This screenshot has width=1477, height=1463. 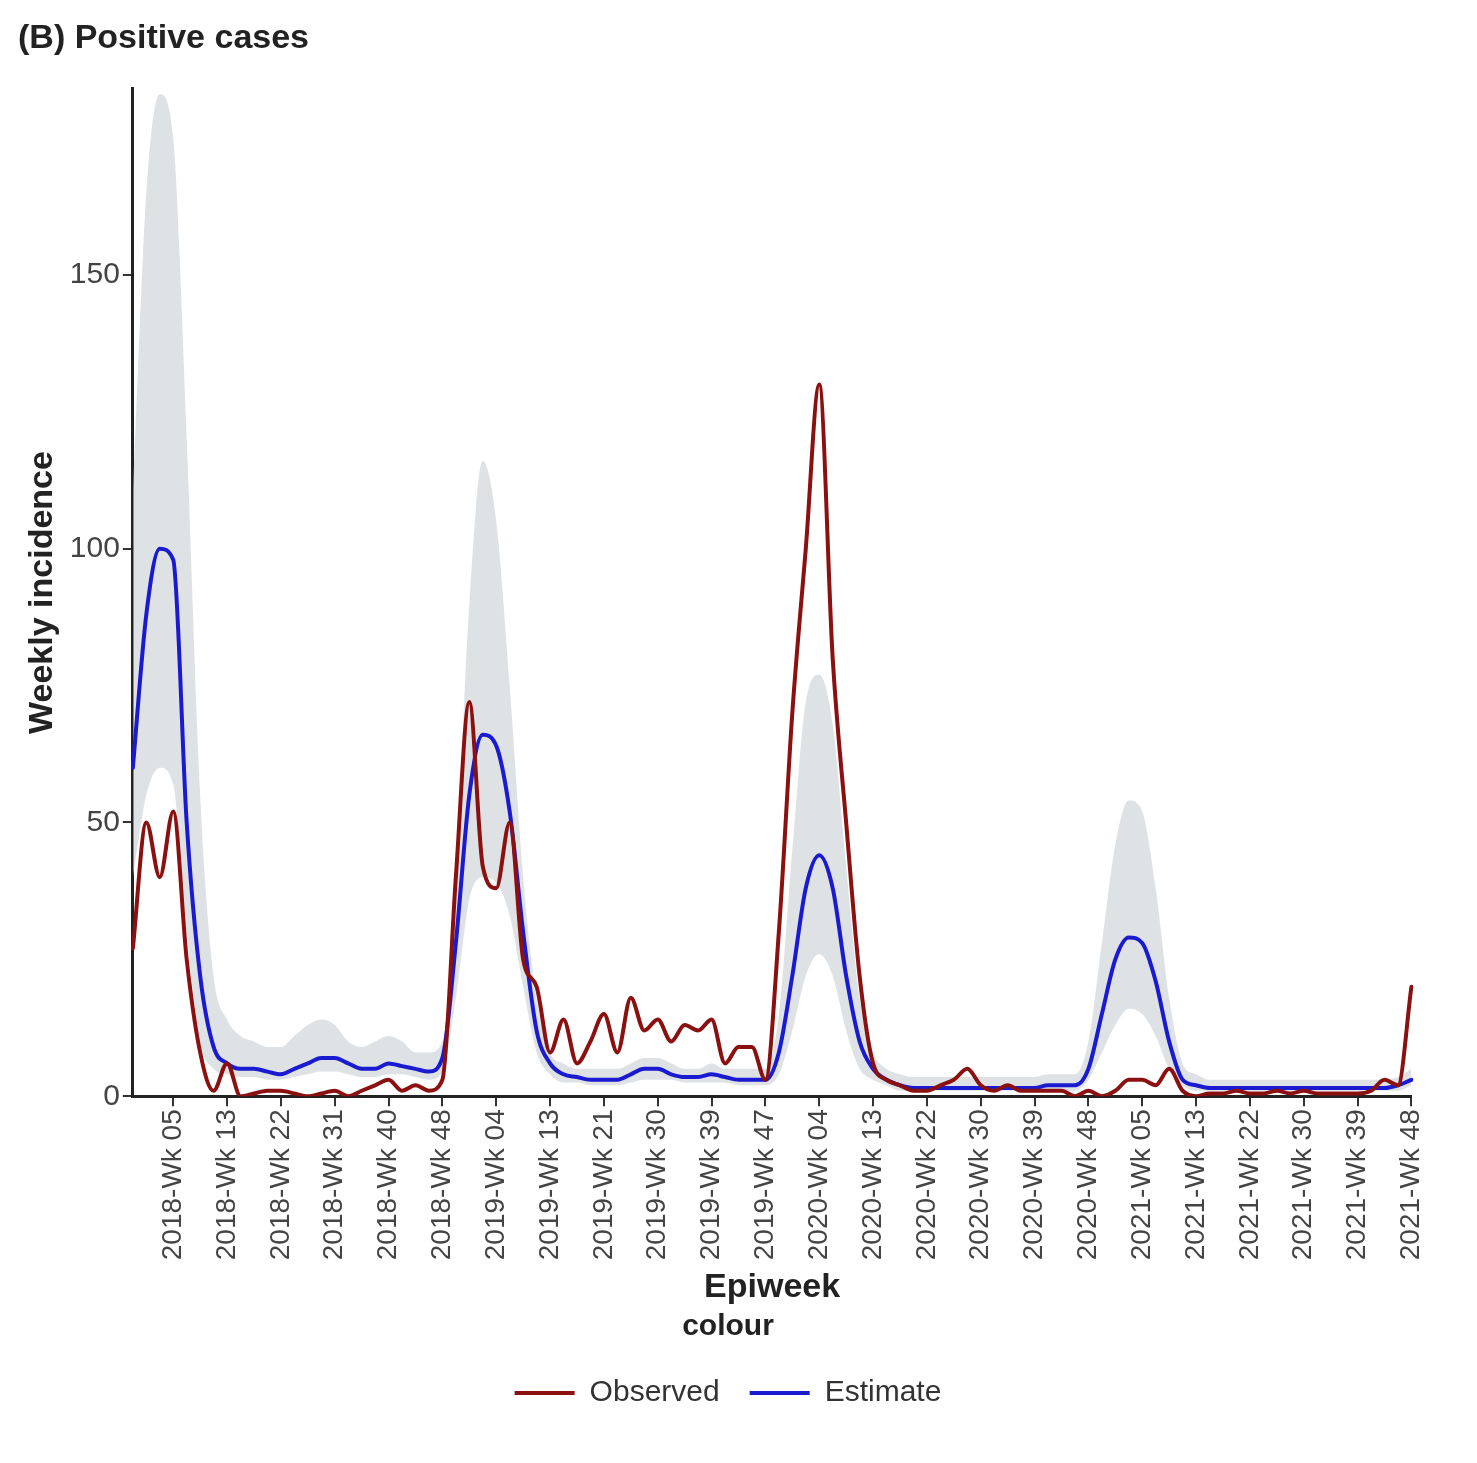 What do you see at coordinates (764, 1185) in the screenshot?
I see `x-tick-label: 2019-Wk 47` at bounding box center [764, 1185].